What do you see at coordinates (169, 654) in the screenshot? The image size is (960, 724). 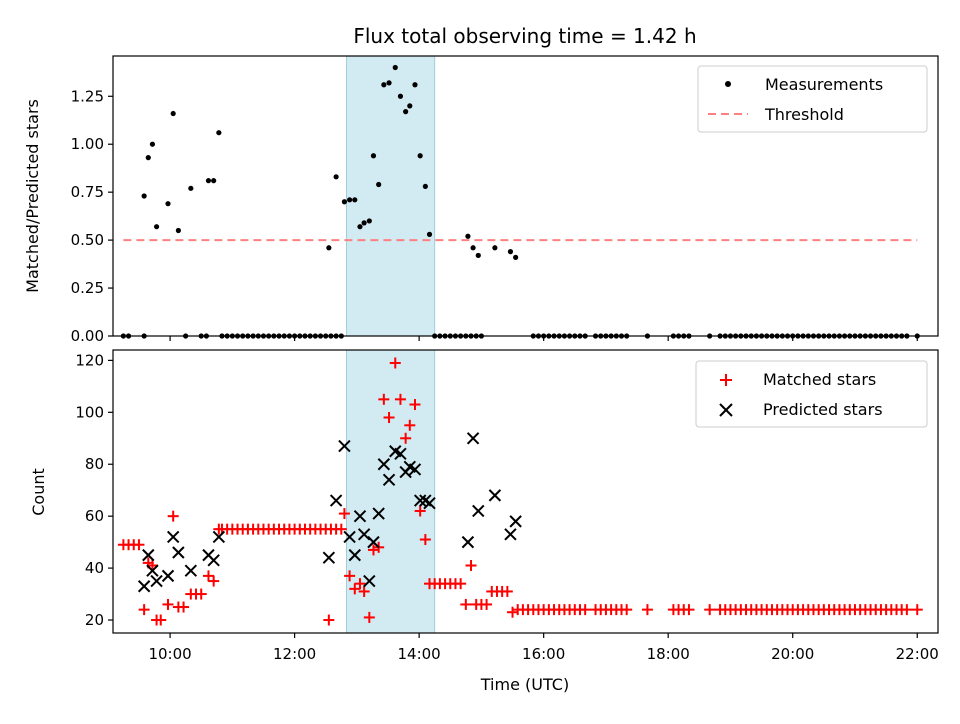 I see `bottom-x-tick-label: 10:00` at bounding box center [169, 654].